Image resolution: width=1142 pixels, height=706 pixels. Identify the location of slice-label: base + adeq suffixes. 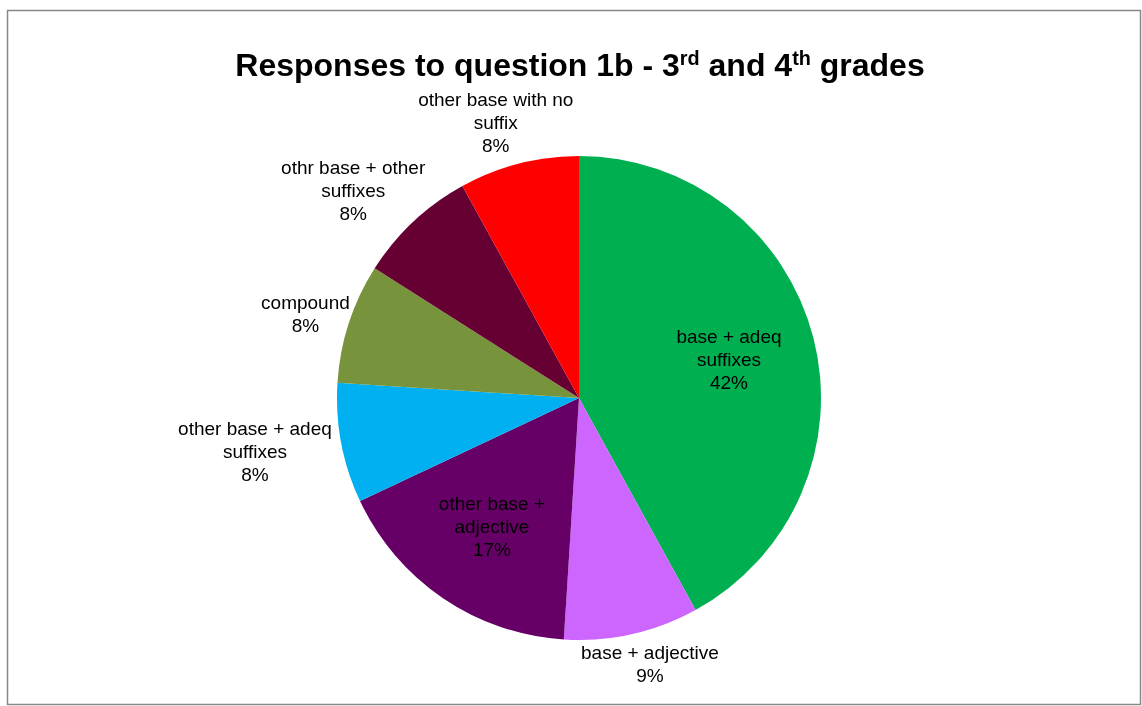
(729, 347).